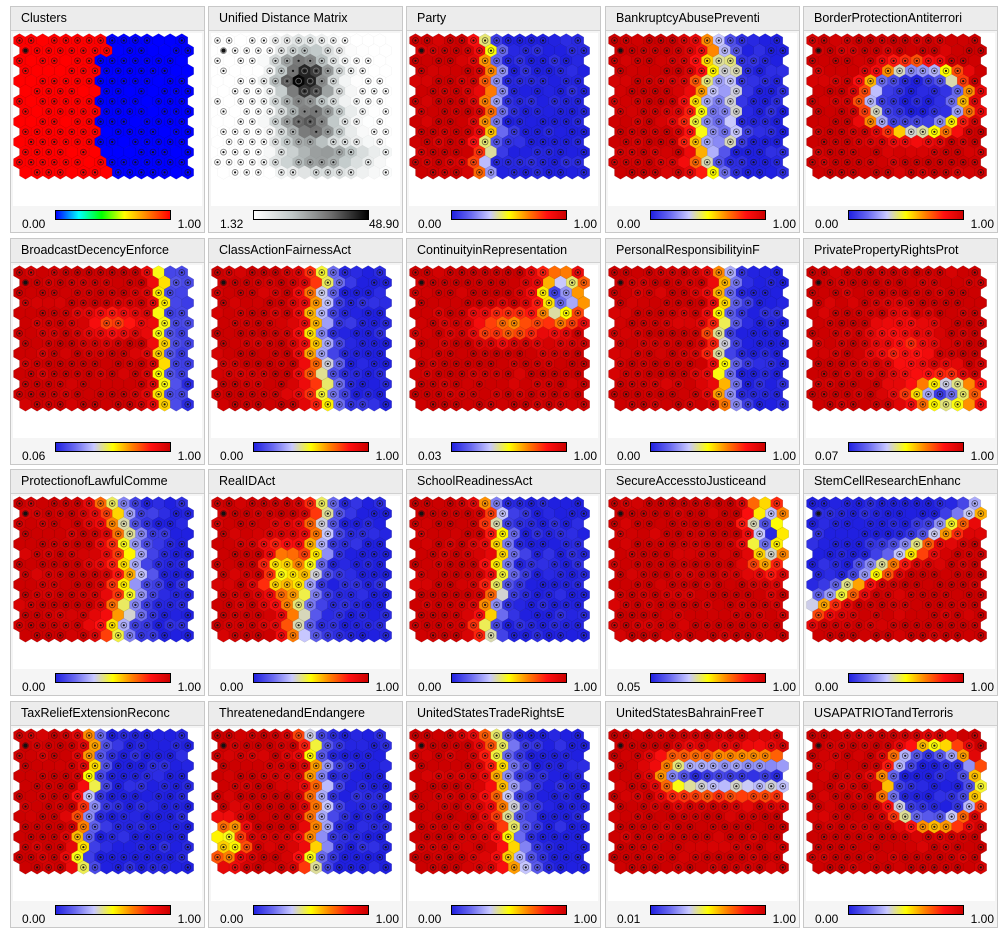 The height and width of the screenshot is (928, 1005). I want to click on component-plane-unified-distance-matrix: Unified Distance Matrix 1.32 48.90, so click(305, 119).